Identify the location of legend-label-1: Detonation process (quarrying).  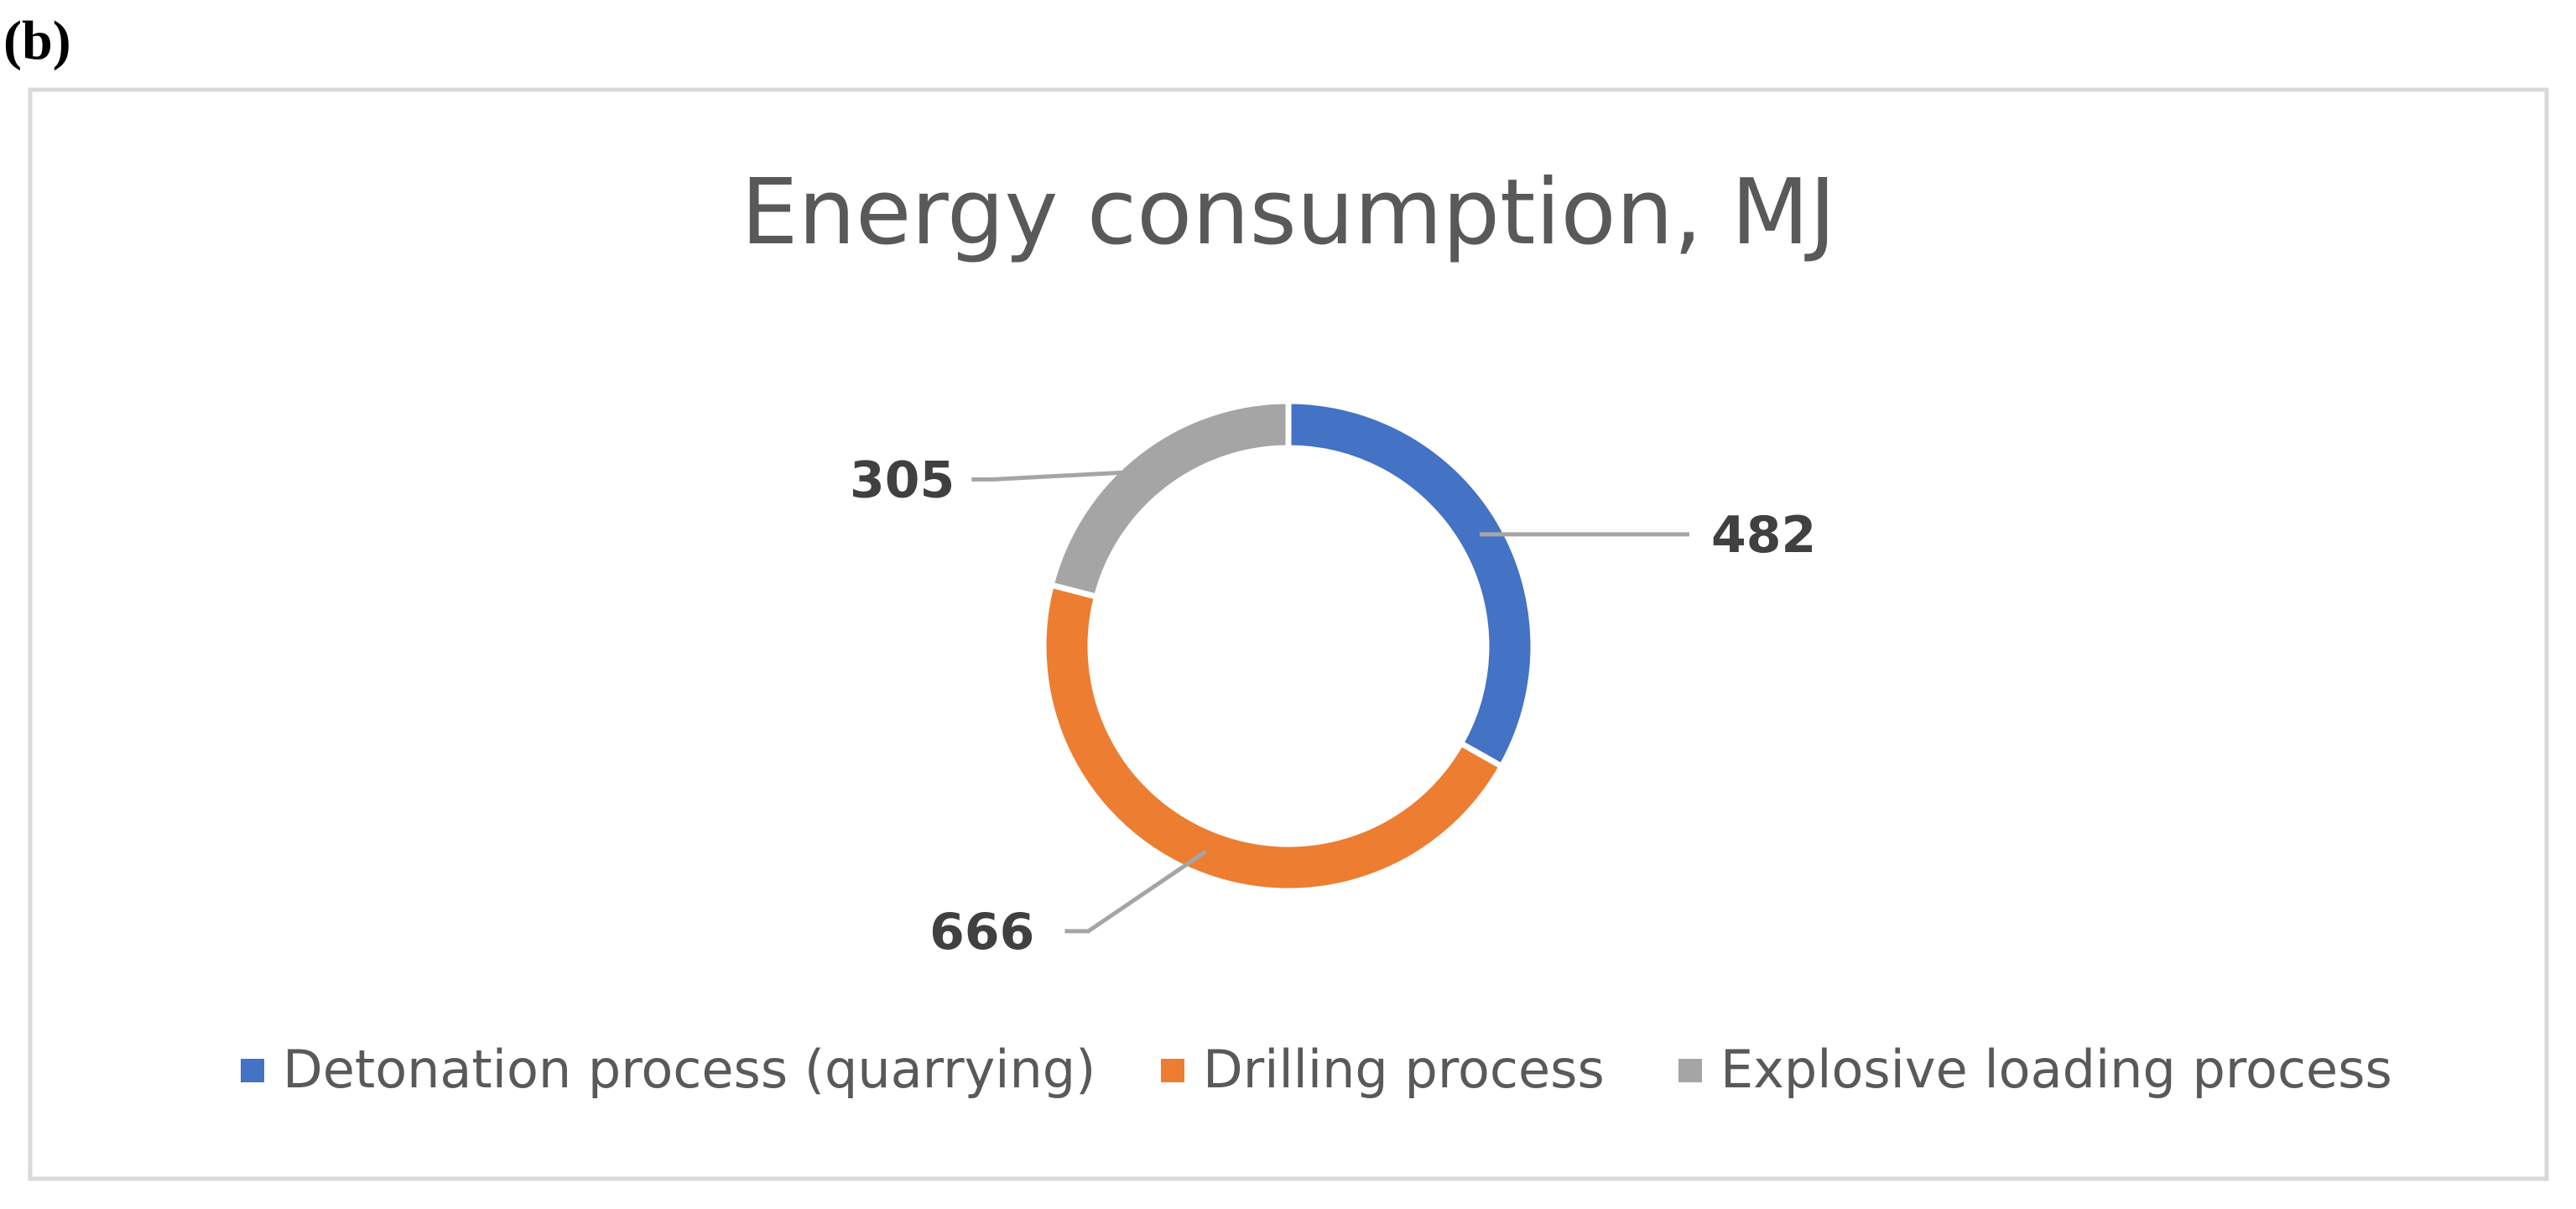
(689, 1070).